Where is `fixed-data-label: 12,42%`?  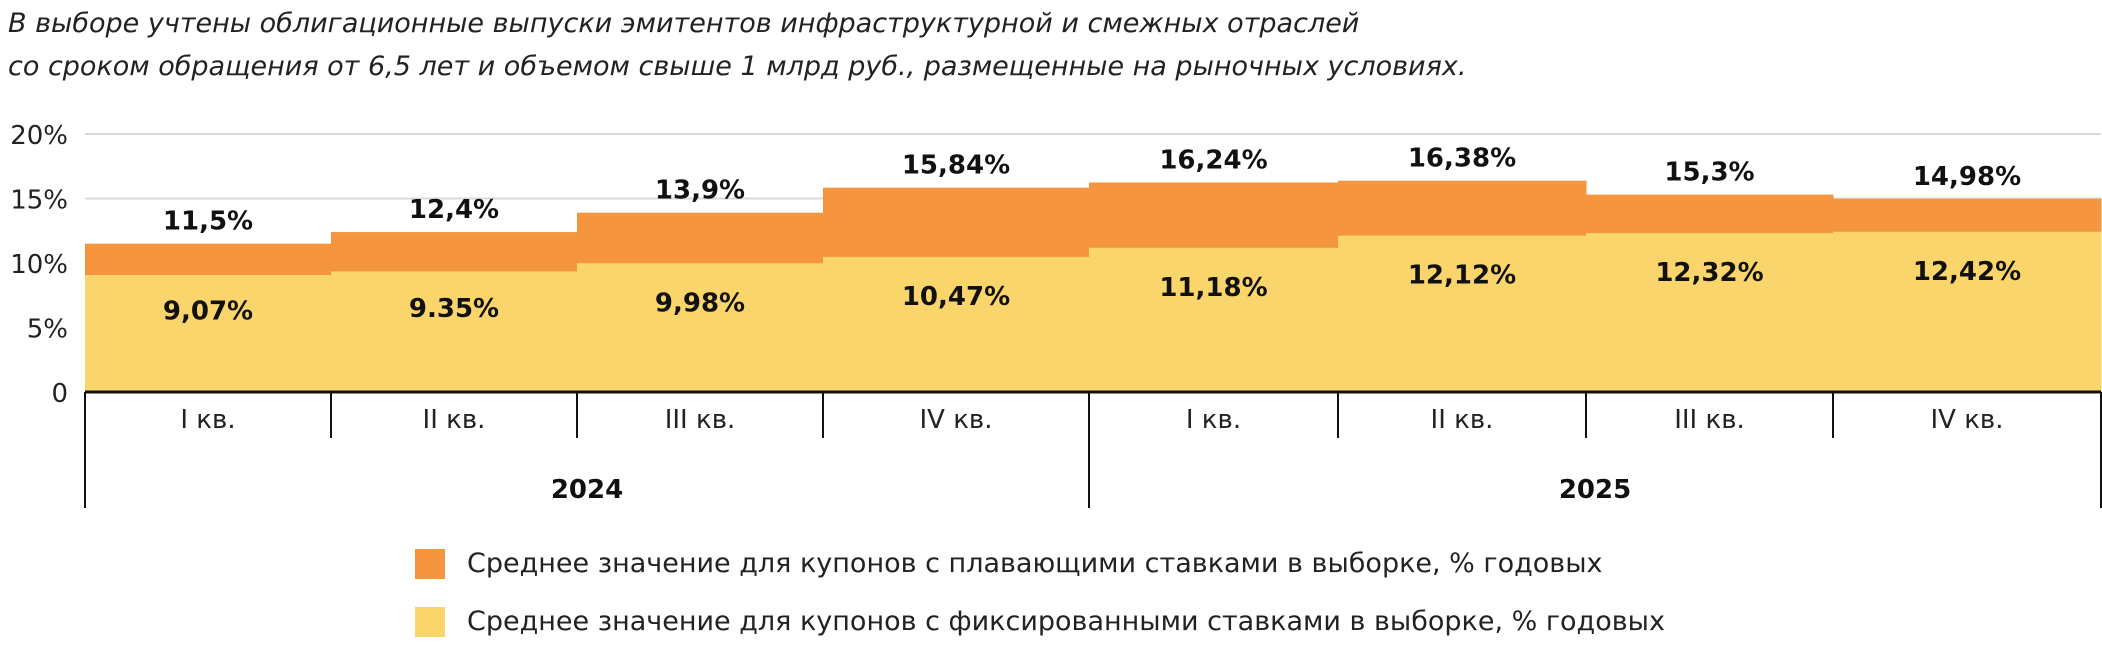
fixed-data-label: 12,42% is located at coordinates (1967, 272).